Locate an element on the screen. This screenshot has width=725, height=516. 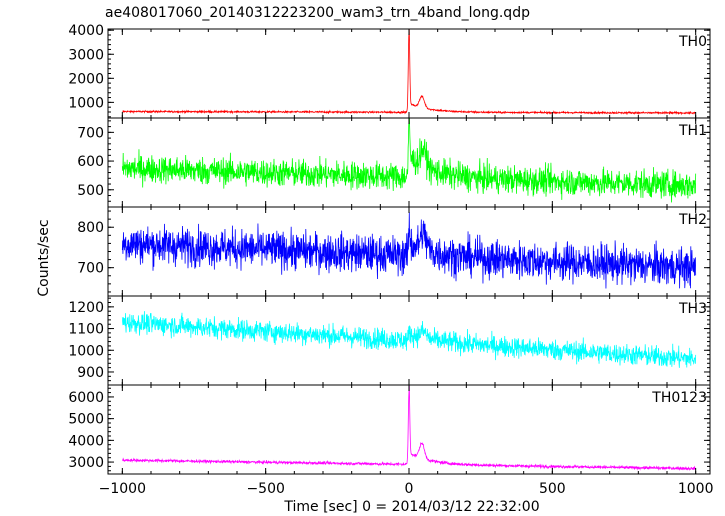
series-line-th2 is located at coordinates (409, 250).